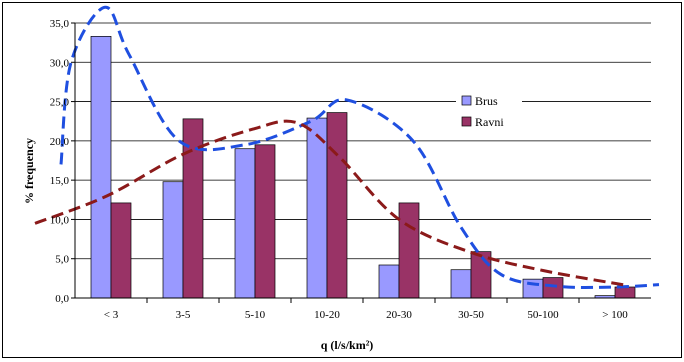  I want to click on legend-label-ravni: Ravni, so click(489, 122).